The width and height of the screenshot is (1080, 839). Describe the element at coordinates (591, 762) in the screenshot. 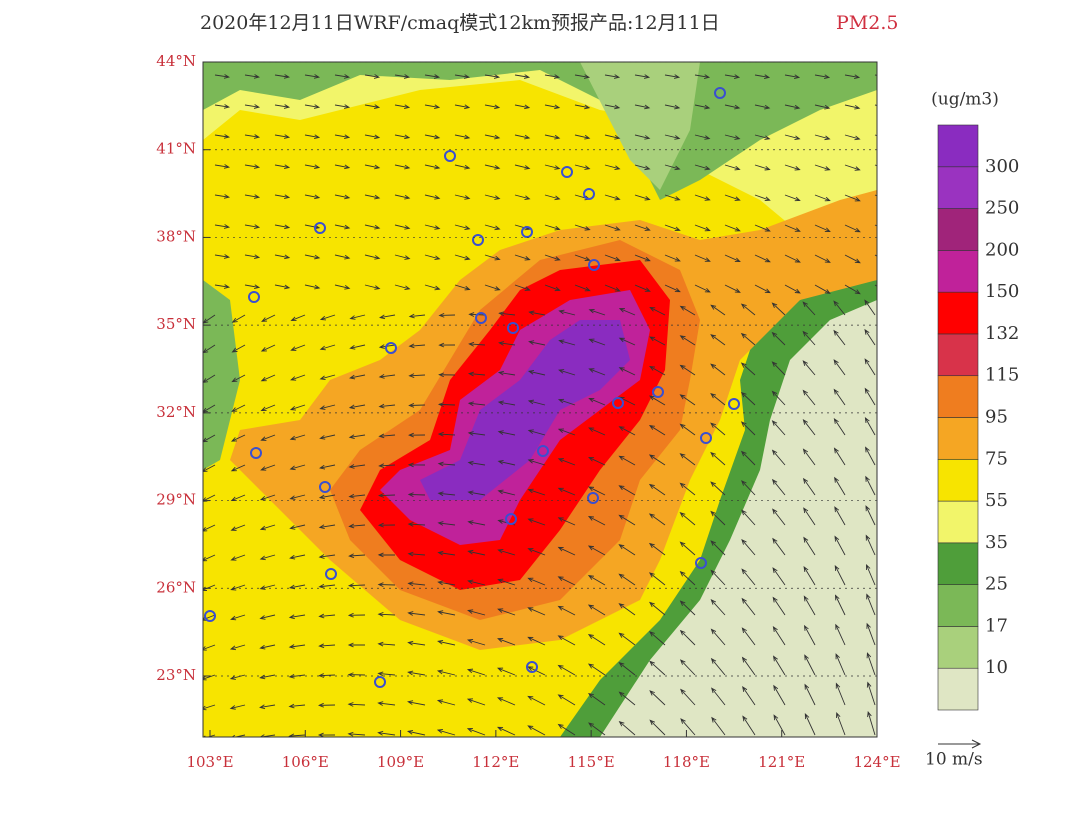

I see `lon-label: 115°E` at that location.